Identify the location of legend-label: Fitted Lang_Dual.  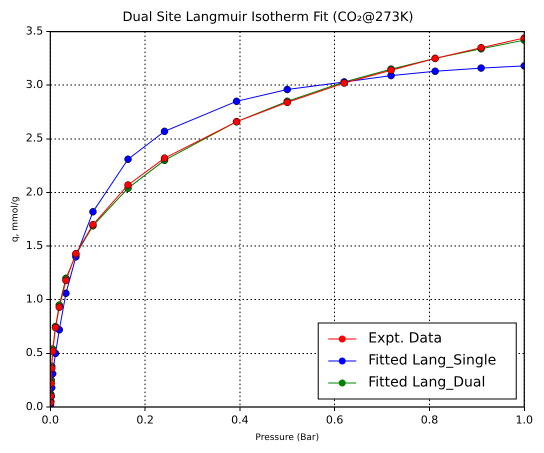
(427, 382).